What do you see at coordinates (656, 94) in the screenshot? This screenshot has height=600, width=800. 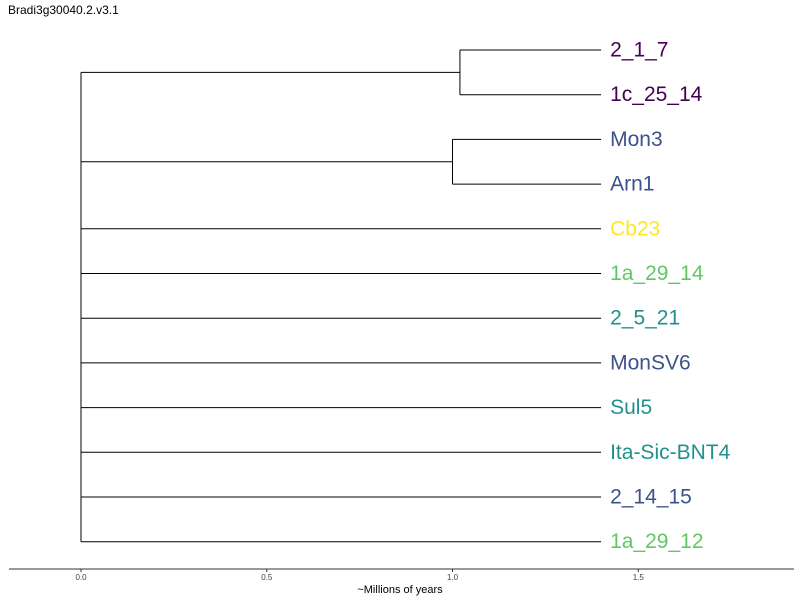 I see `tip-label: 1c_25_14` at bounding box center [656, 94].